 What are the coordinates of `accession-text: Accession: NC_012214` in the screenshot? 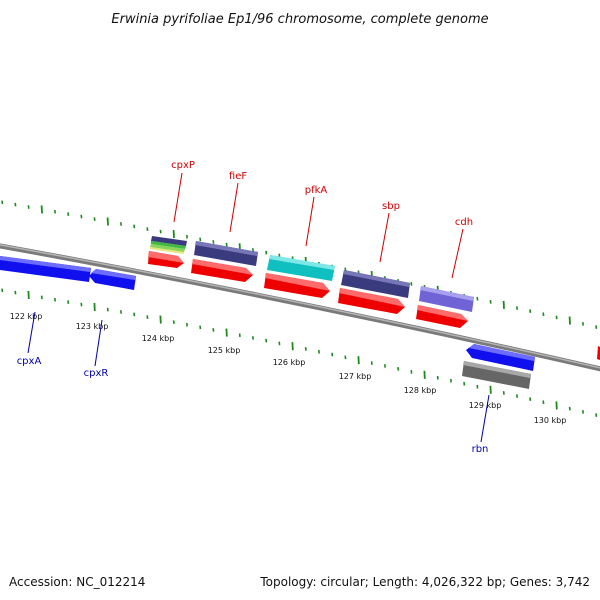 It's located at (77, 582).